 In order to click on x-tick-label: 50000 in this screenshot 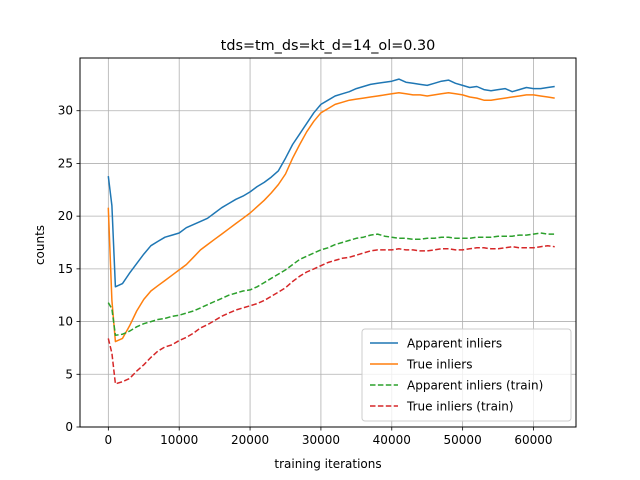, I will do `click(463, 440)`.